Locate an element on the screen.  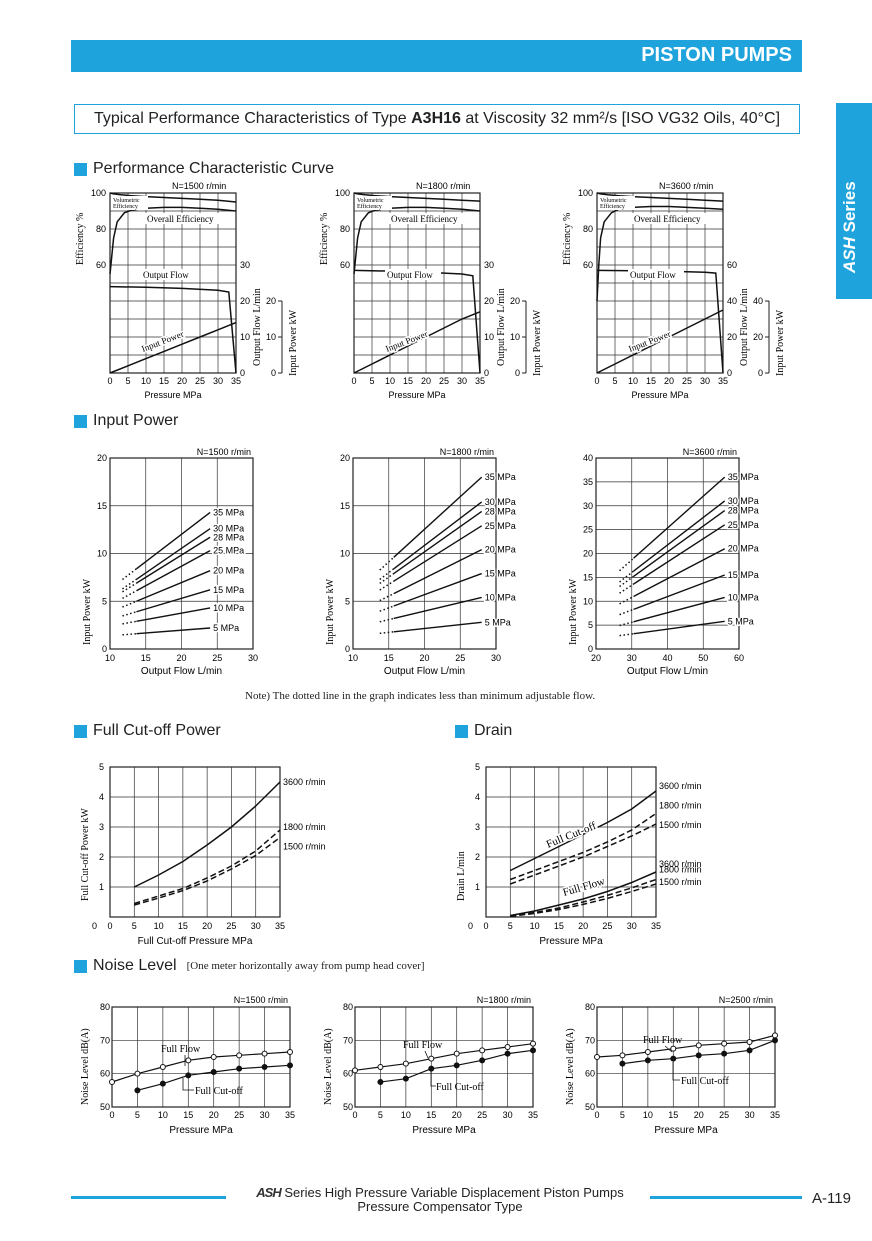
pressure-label: 25 MPa is located at coordinates (743, 525).